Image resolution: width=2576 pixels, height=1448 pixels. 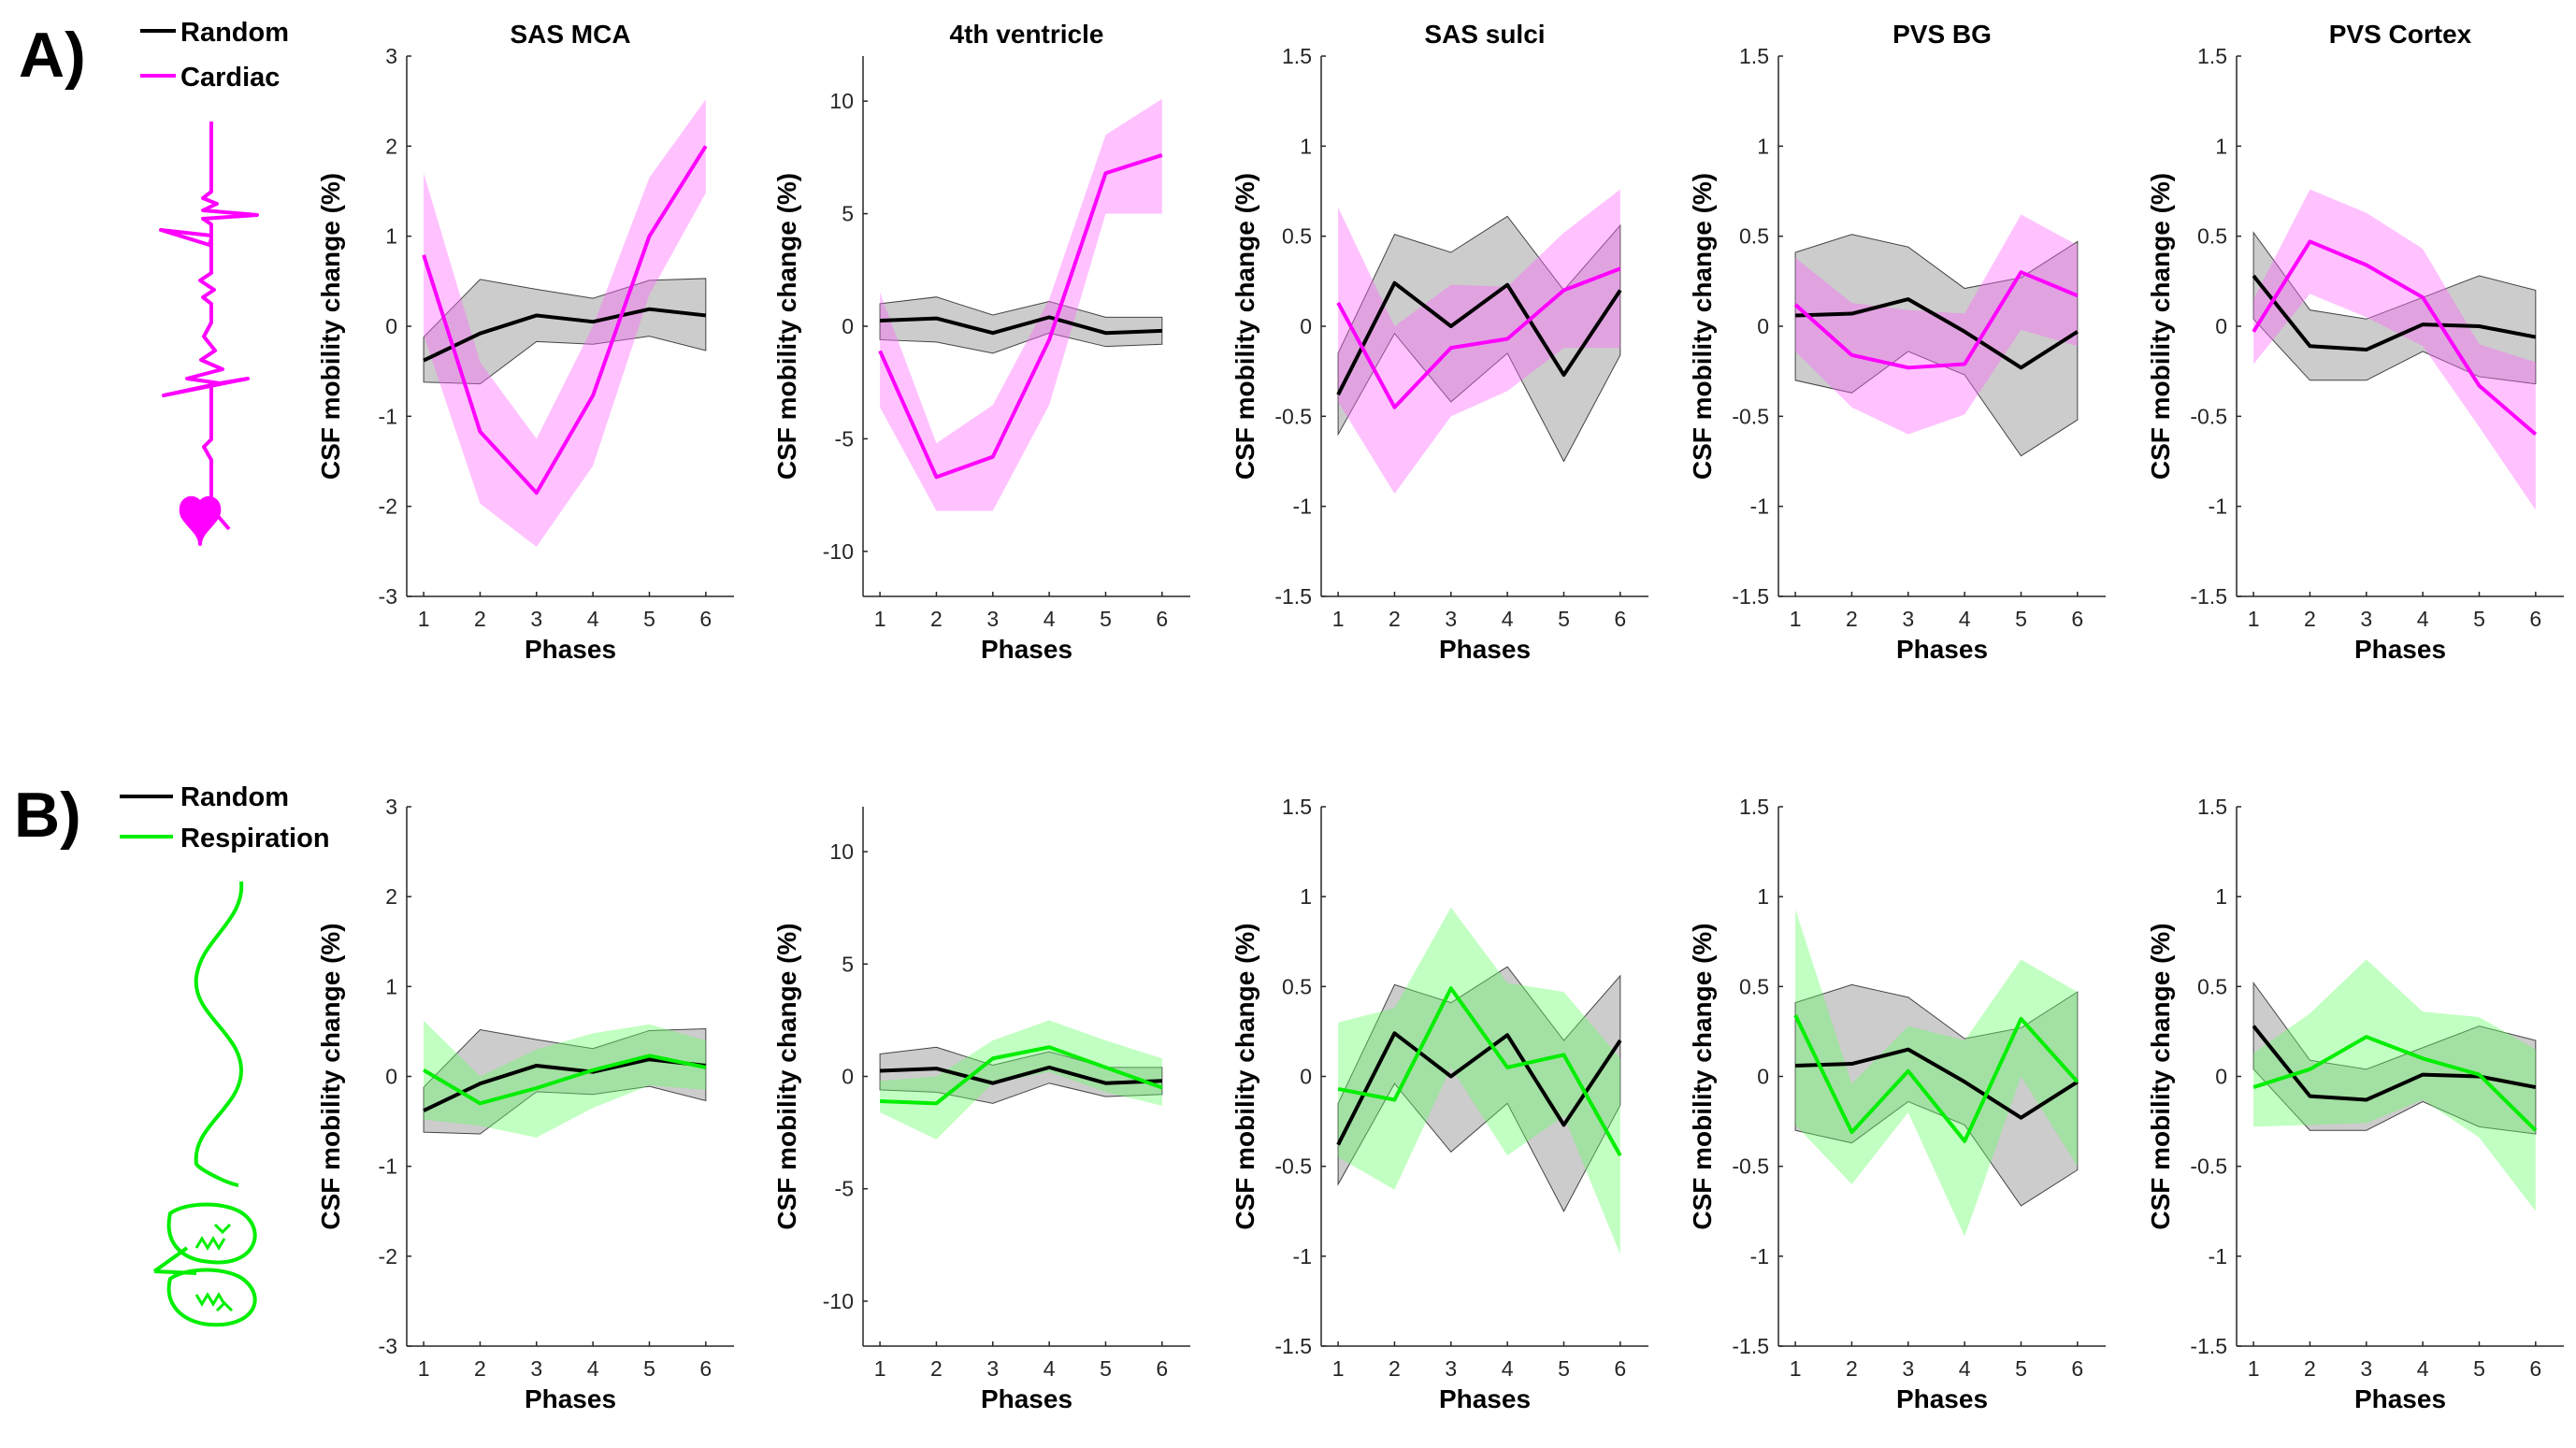 I want to click on chart-title: PVS BG, so click(x=1942, y=34).